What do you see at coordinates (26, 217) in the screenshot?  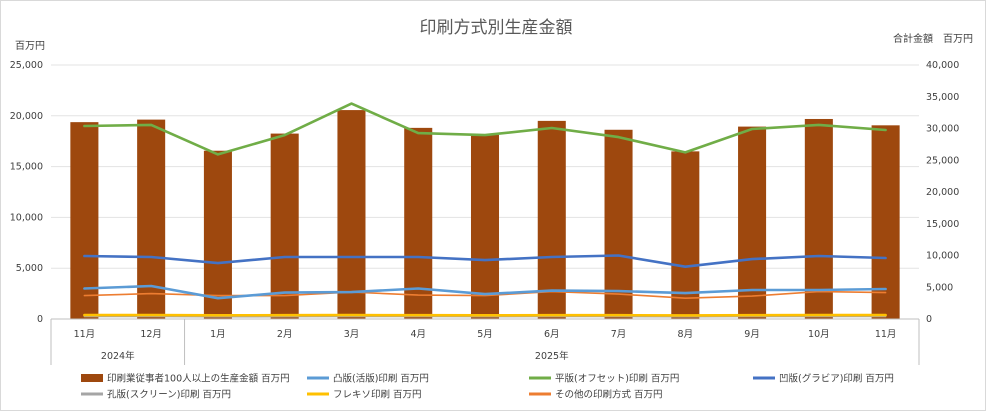 I see `left-axis-tick-label: 10,000` at bounding box center [26, 217].